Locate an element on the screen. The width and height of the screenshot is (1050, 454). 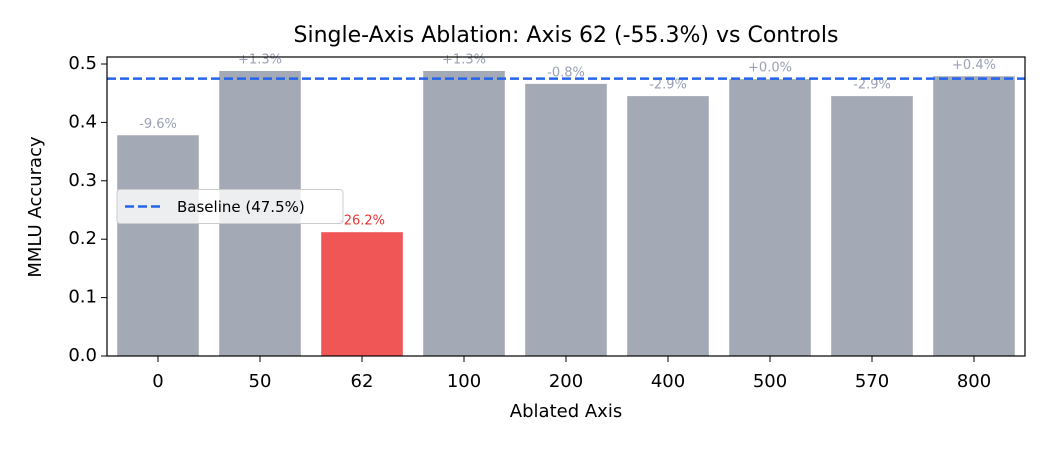
y-axis-label: MMLU Accuracy is located at coordinates (35, 207).